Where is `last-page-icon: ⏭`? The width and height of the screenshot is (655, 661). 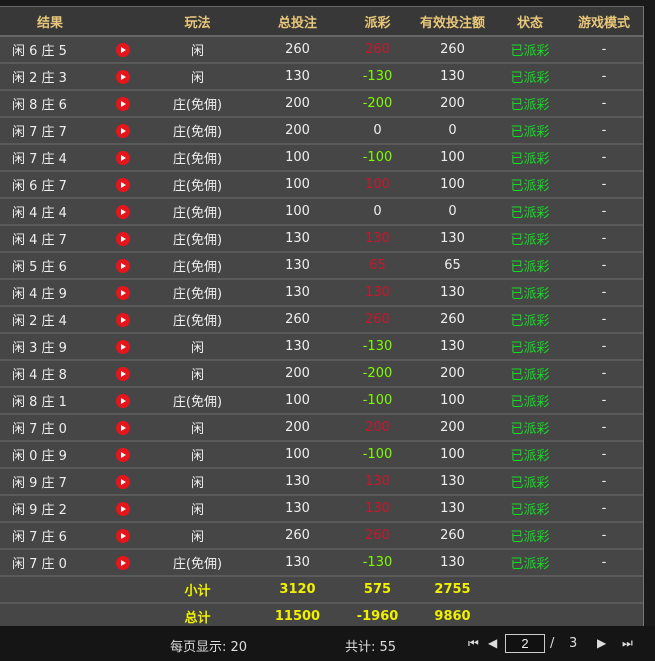 last-page-icon: ⏭ is located at coordinates (627, 643).